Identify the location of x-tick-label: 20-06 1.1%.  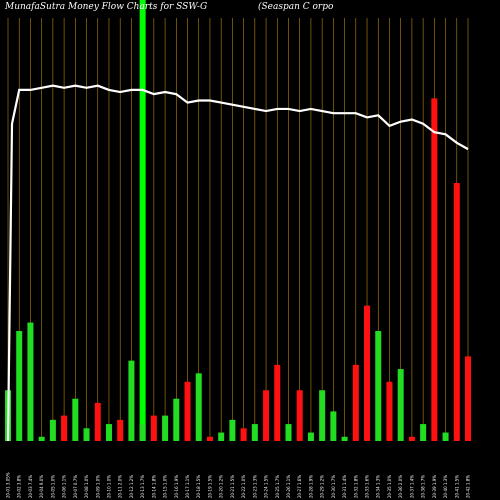
(64, 486).